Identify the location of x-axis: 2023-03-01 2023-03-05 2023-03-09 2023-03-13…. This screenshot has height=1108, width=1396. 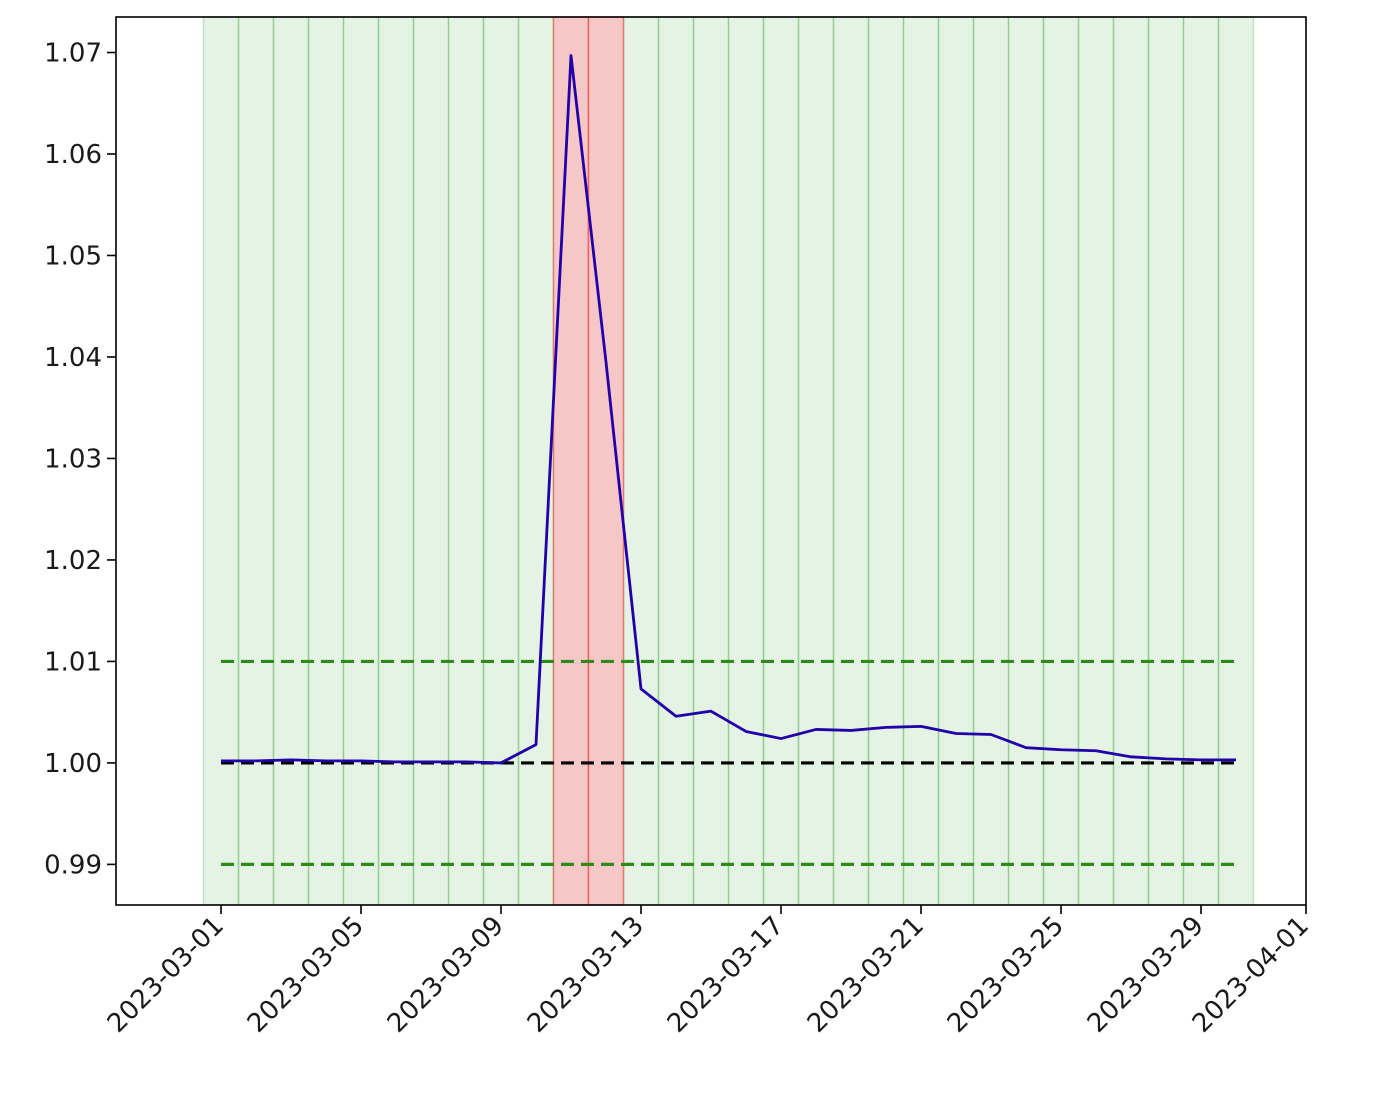
(708, 972).